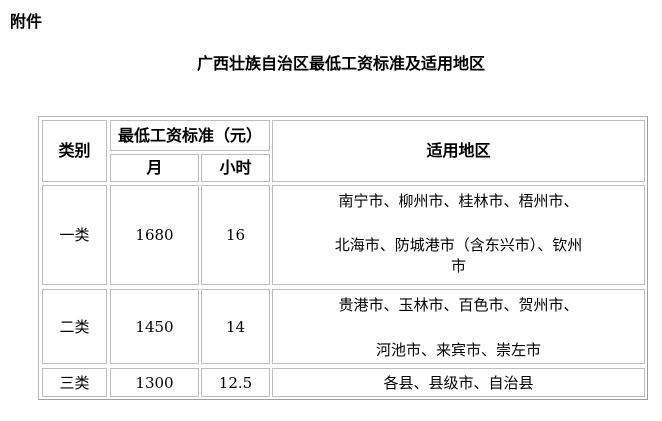 This screenshot has height=421, width=662. I want to click on row2-category: 二类, so click(74, 326).